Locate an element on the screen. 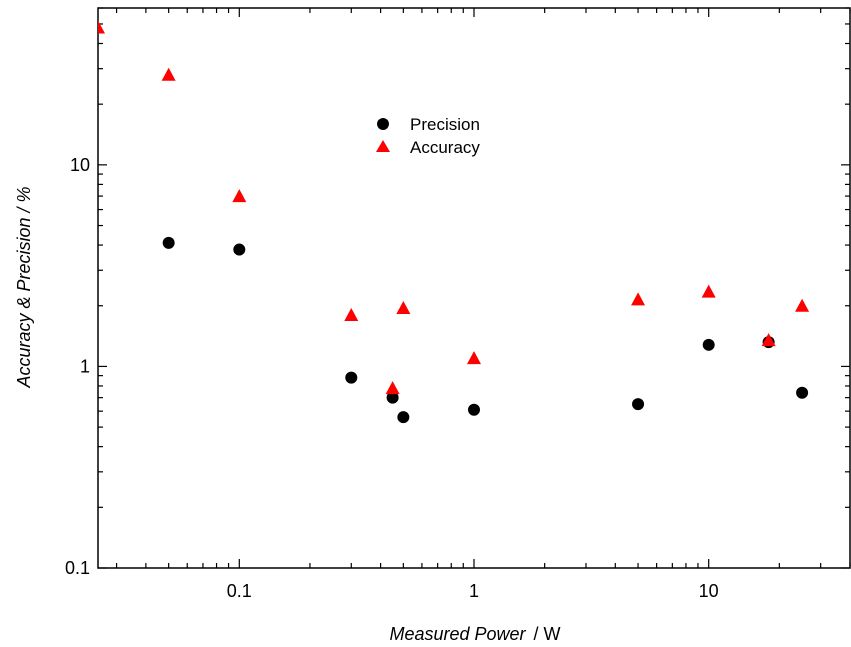 The width and height of the screenshot is (851, 647). y-axis-title: Accuracy & Precision / % is located at coordinates (24, 287).